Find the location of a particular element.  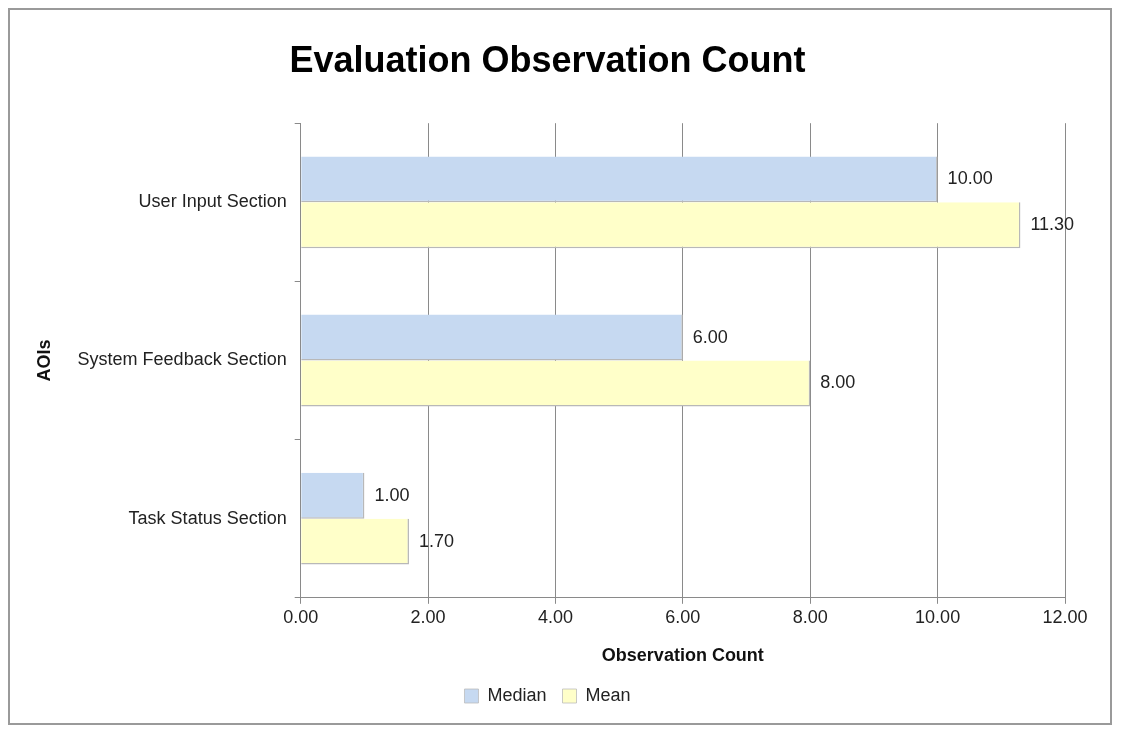

x-tick-label: 4.00 is located at coordinates (555, 616).